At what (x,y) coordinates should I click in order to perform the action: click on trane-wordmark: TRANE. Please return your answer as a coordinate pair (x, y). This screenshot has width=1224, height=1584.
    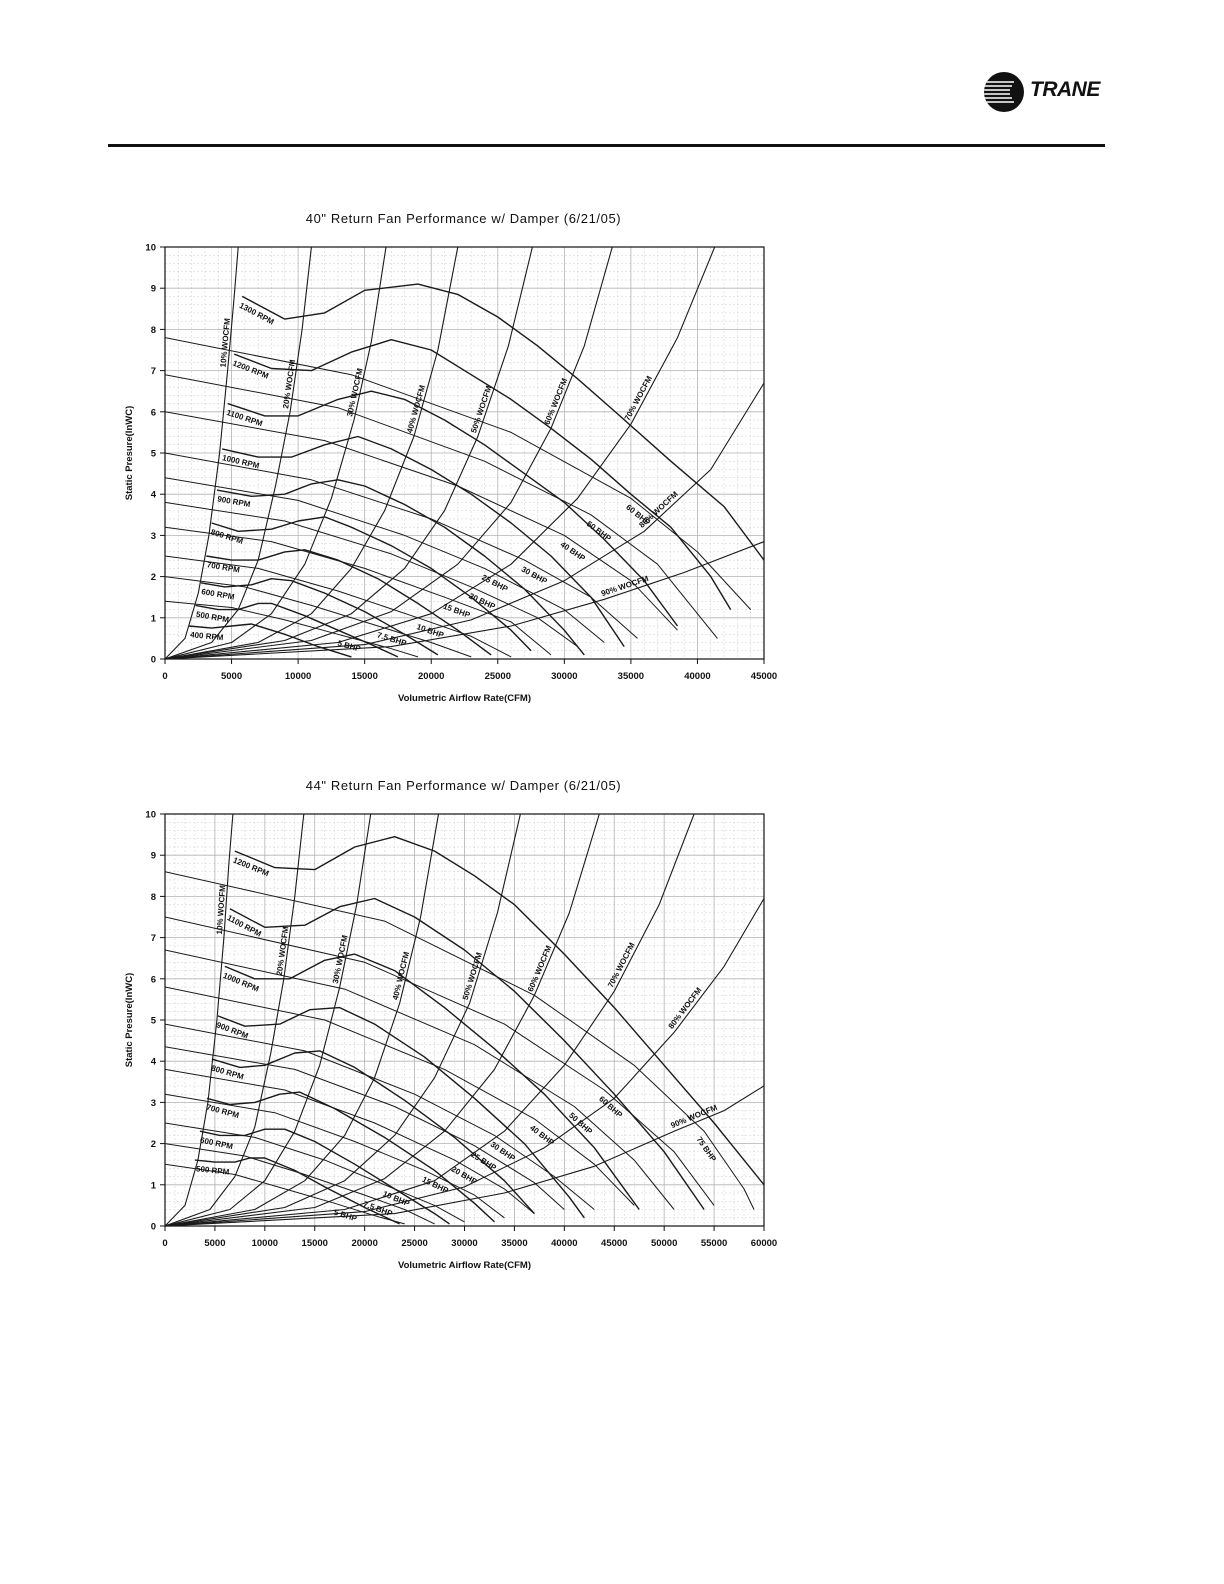
    Looking at the image, I should click on (1065, 89).